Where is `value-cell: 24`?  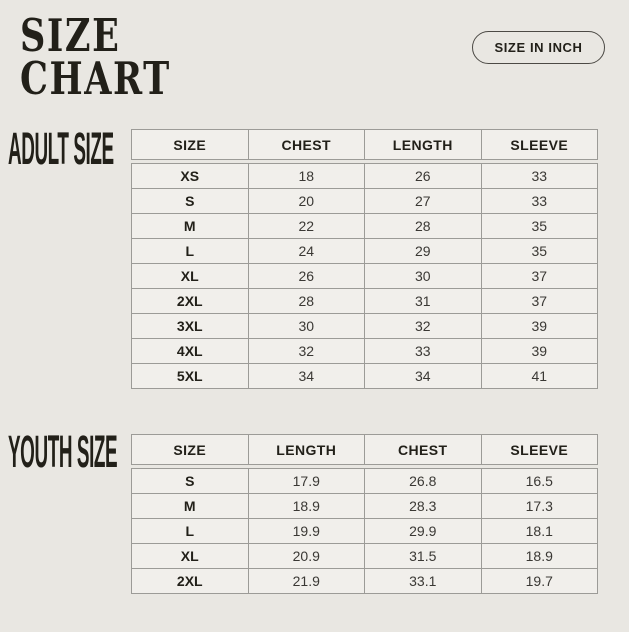
value-cell: 24 is located at coordinates (306, 251).